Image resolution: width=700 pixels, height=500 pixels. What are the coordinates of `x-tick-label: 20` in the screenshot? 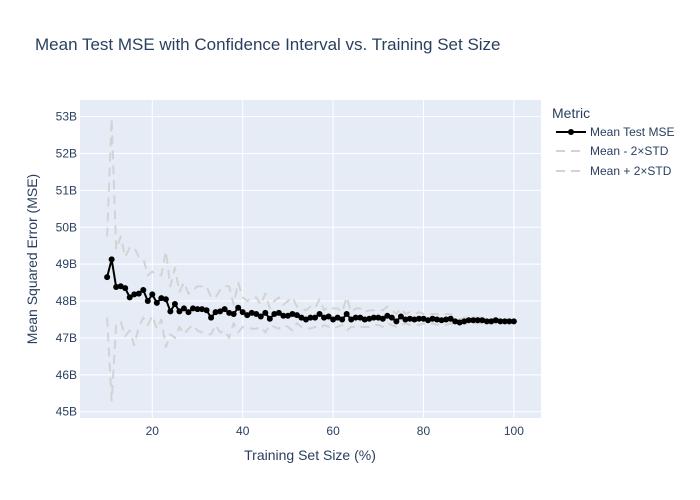 It's located at (153, 431).